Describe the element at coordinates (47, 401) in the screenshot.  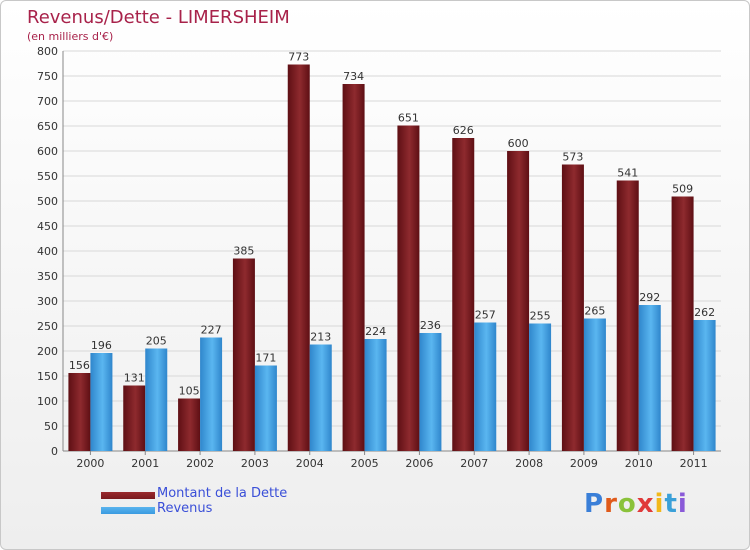
I see `y-tick-label: 100` at that location.